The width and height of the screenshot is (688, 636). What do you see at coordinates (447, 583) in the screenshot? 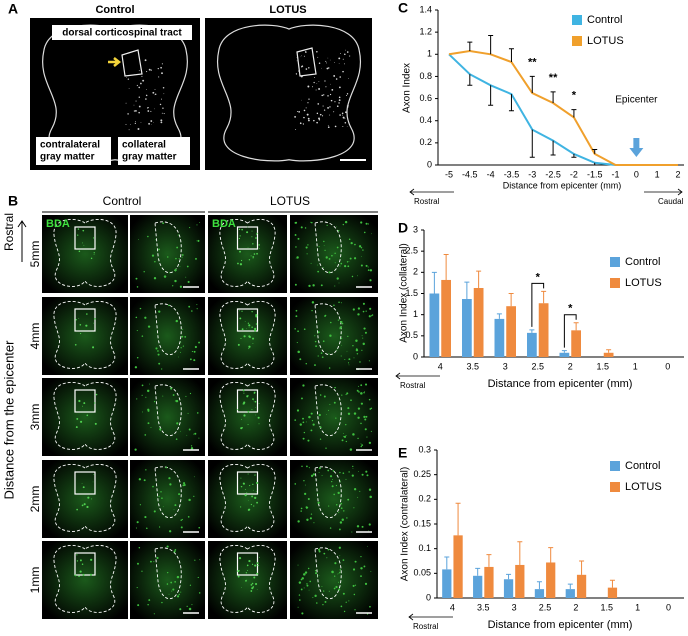
I see `bar` at bounding box center [447, 583].